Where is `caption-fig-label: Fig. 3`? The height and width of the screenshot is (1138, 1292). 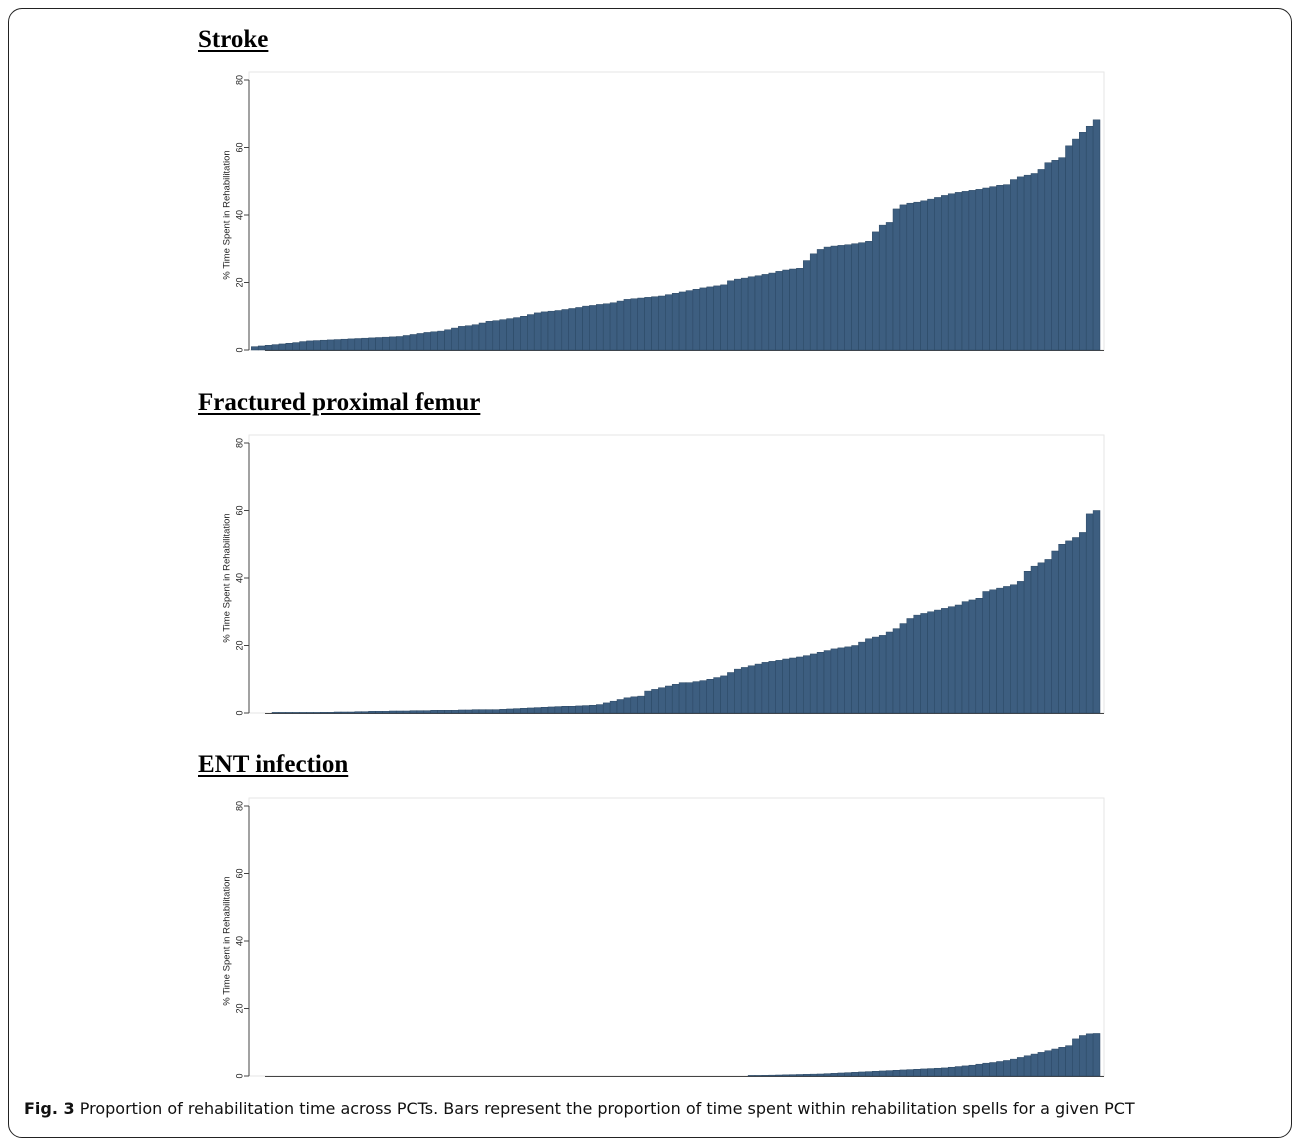
caption-fig-label: Fig. 3 is located at coordinates (49, 1108).